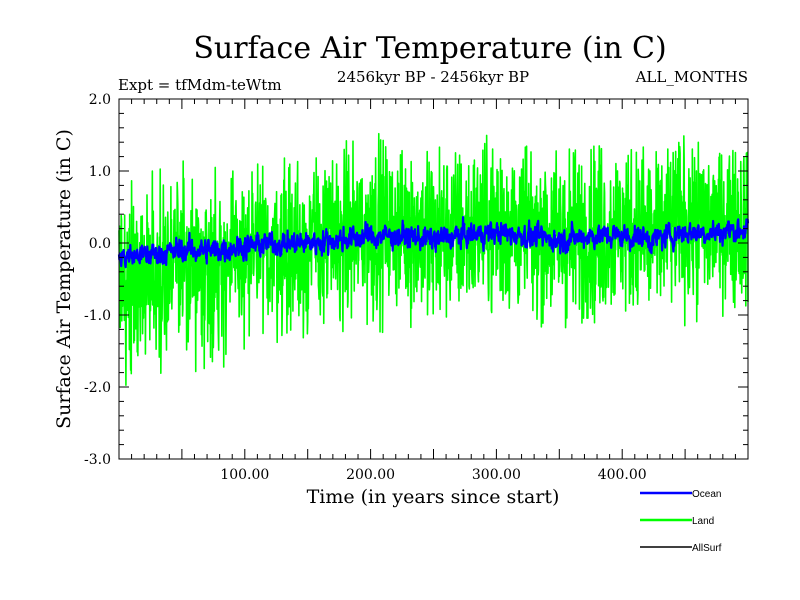  I want to click on legend-label-allsurf: AllSurf, so click(707, 548).